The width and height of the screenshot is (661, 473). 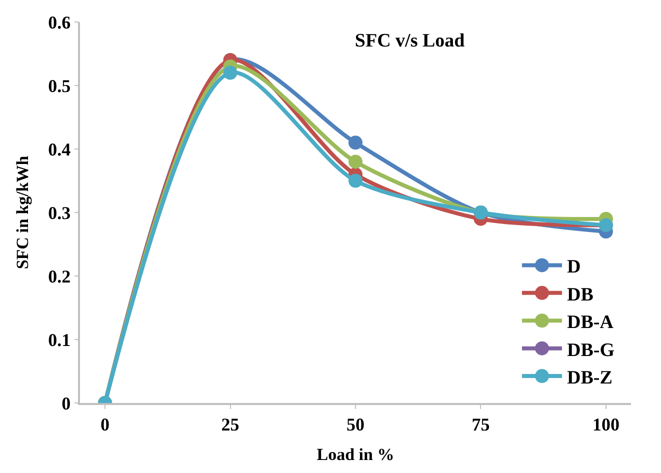 I want to click on x-tick-label: 25, so click(x=230, y=424).